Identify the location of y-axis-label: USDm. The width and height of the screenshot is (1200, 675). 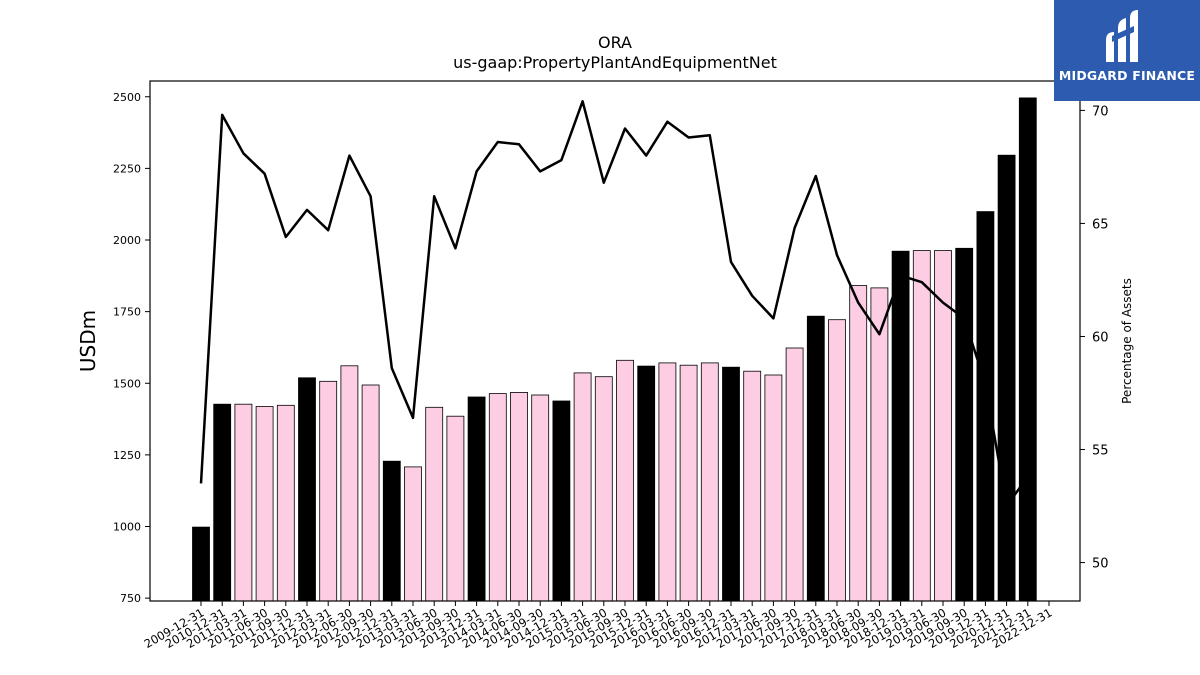
(88, 341).